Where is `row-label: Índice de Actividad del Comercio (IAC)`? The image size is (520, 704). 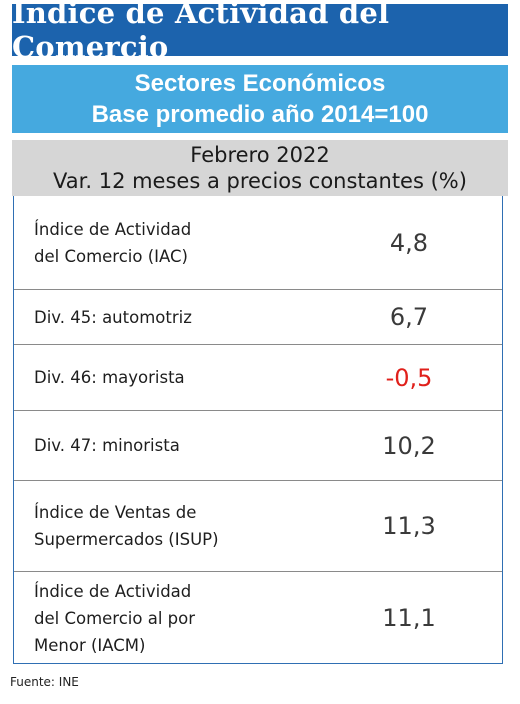 row-label: Índice de Actividad del Comercio (IAC) is located at coordinates (113, 242).